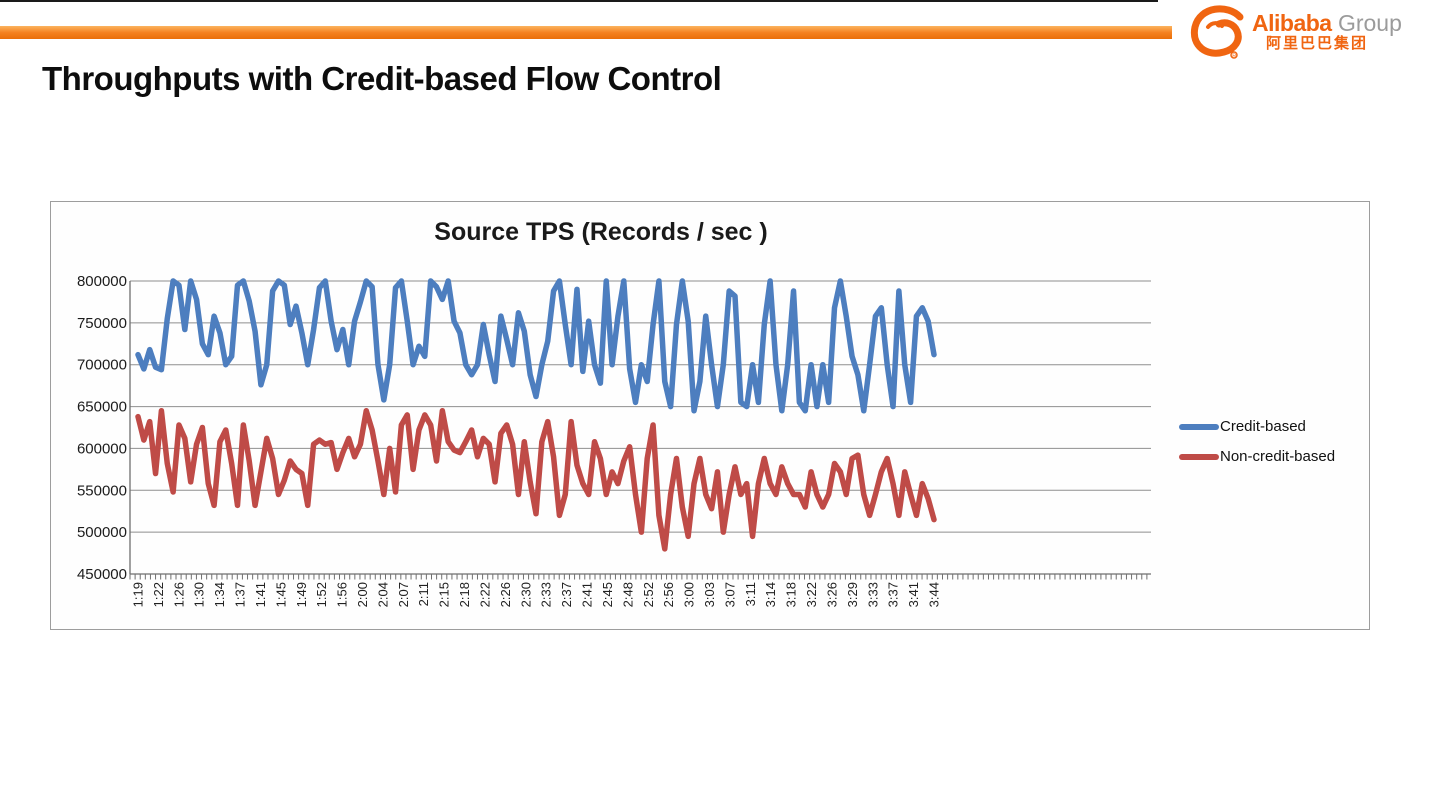 The image size is (1440, 810). What do you see at coordinates (102, 281) in the screenshot?
I see `y-axis-label: 800000` at bounding box center [102, 281].